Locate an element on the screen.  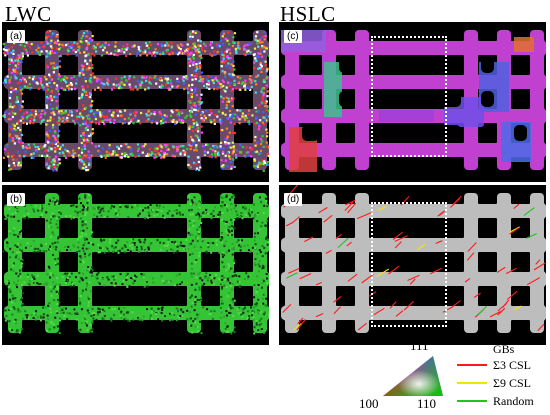
ipf-label-100: 100 is located at coordinates (369, 403).